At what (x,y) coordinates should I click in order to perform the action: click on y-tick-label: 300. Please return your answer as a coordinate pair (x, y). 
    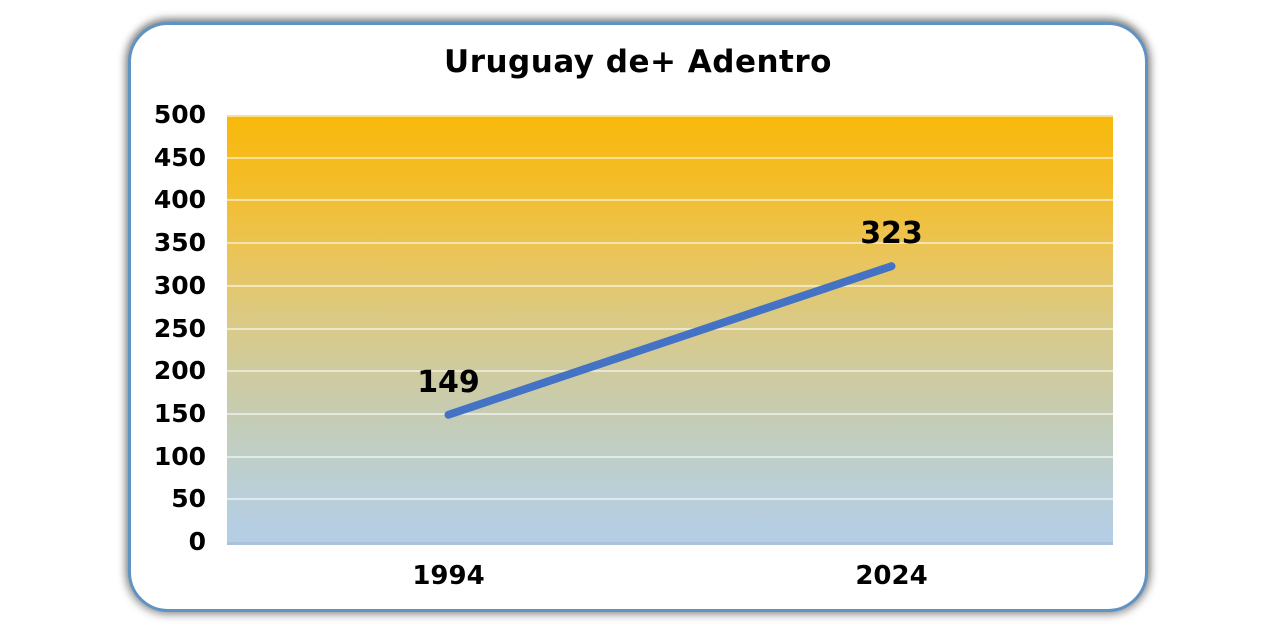
    Looking at the image, I should click on (179, 285).